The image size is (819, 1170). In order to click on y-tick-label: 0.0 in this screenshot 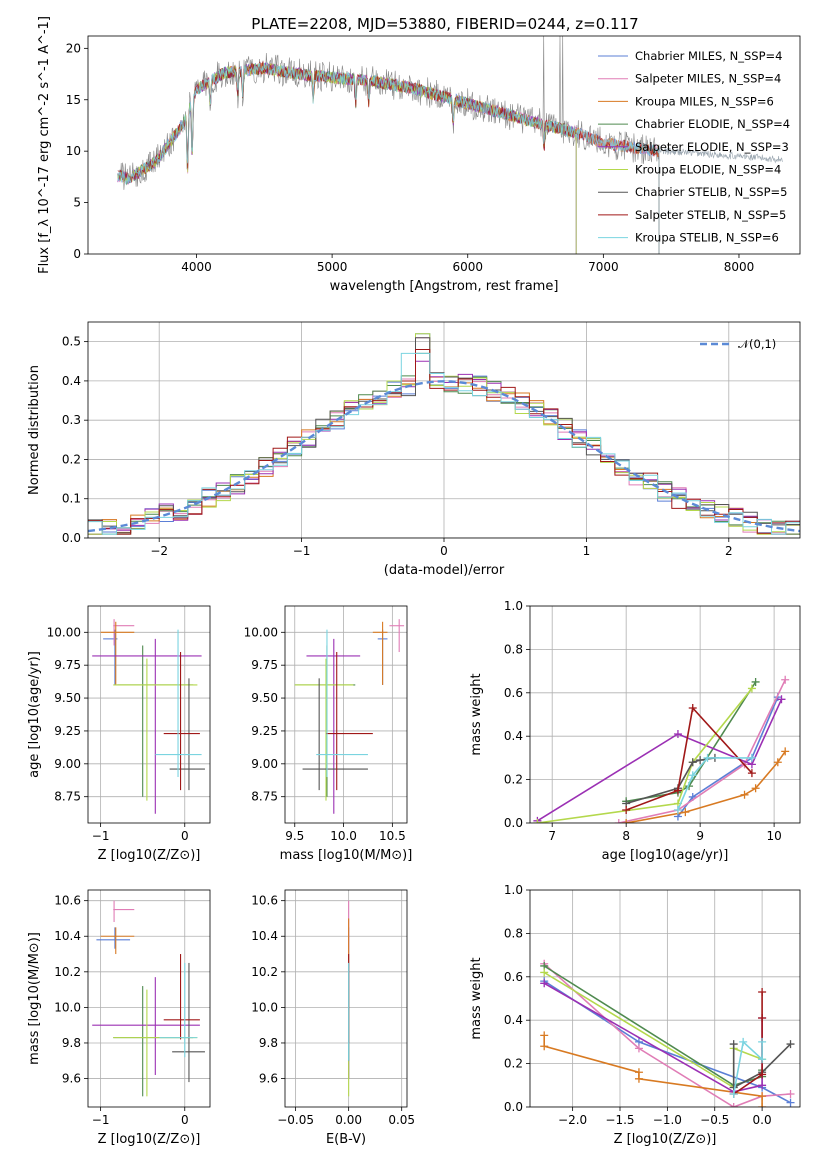, I will do `click(71, 538)`.